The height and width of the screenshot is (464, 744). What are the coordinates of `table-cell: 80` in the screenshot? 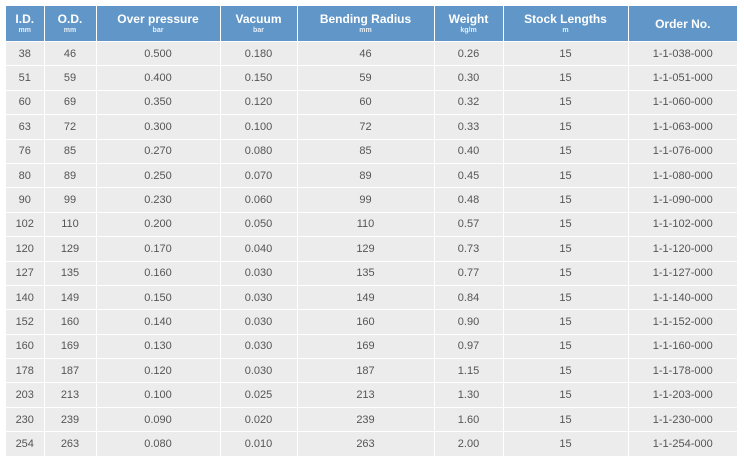 It's located at (25, 176).